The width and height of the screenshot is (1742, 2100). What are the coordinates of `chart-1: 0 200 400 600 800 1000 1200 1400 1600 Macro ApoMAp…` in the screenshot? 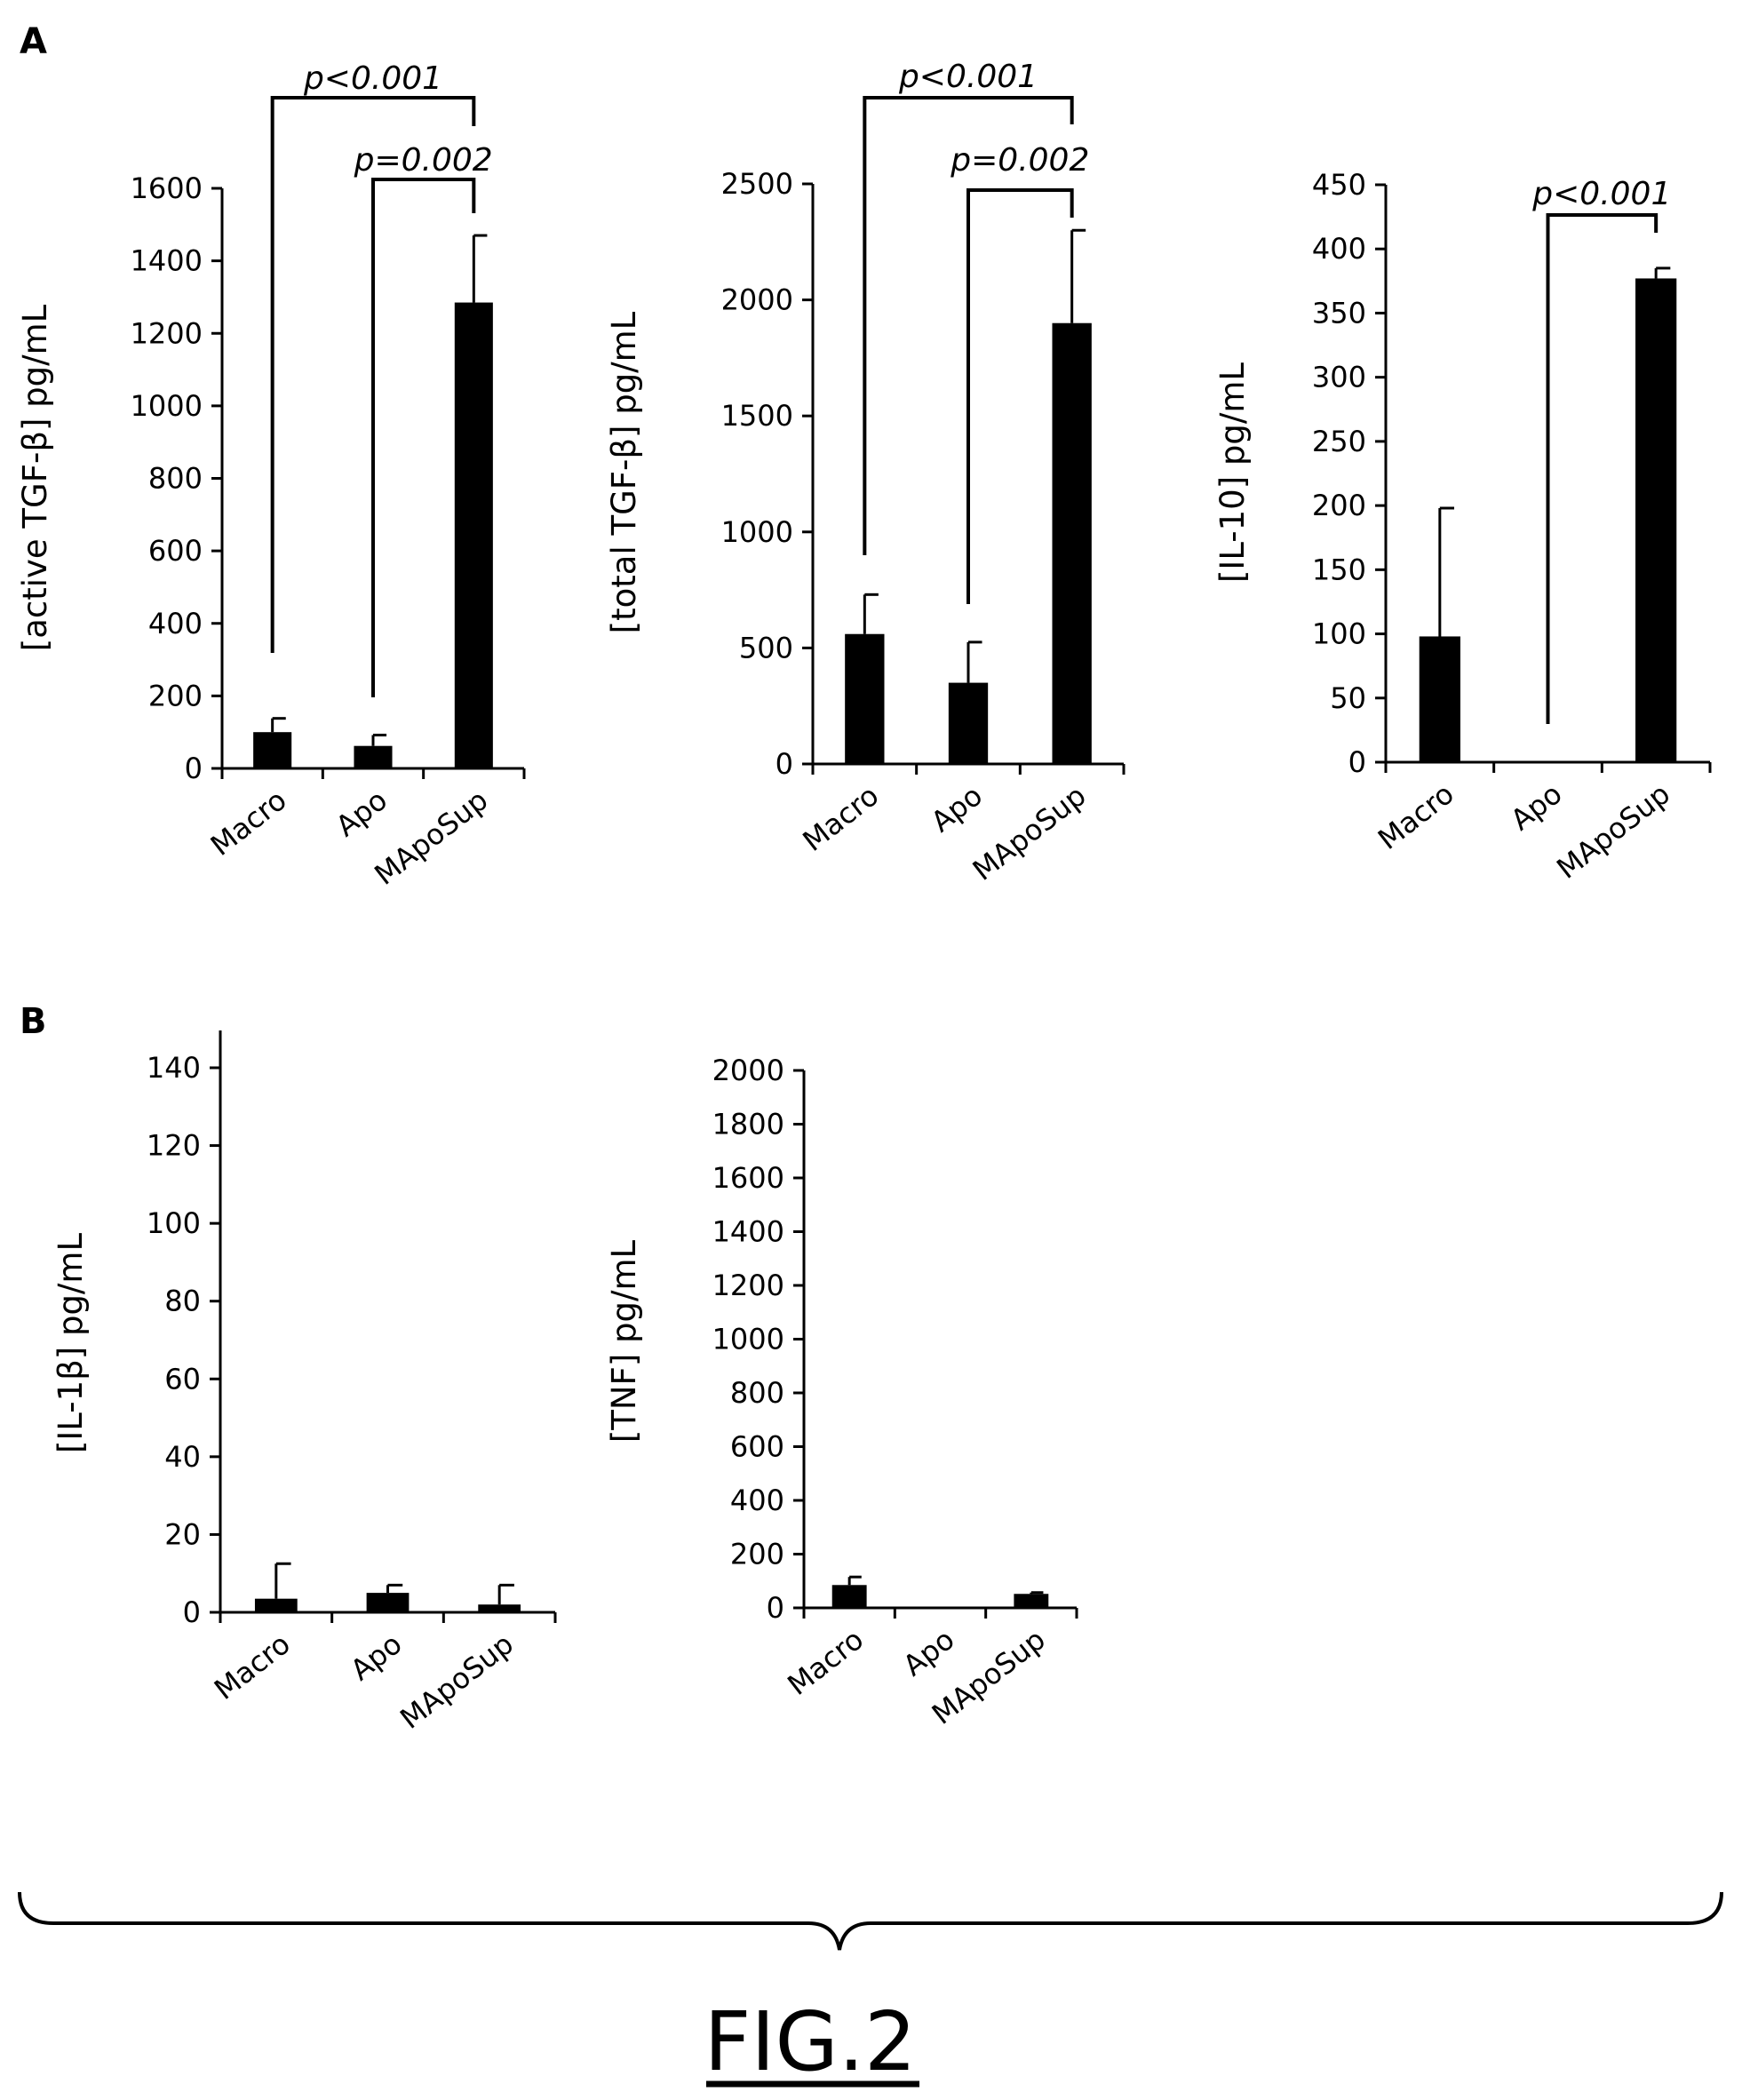 It's located at (271, 476).